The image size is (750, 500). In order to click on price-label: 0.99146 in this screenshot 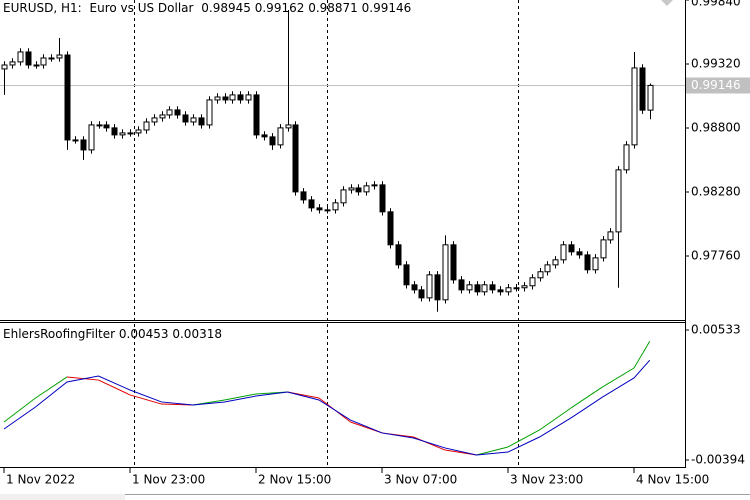, I will do `click(716, 85)`.